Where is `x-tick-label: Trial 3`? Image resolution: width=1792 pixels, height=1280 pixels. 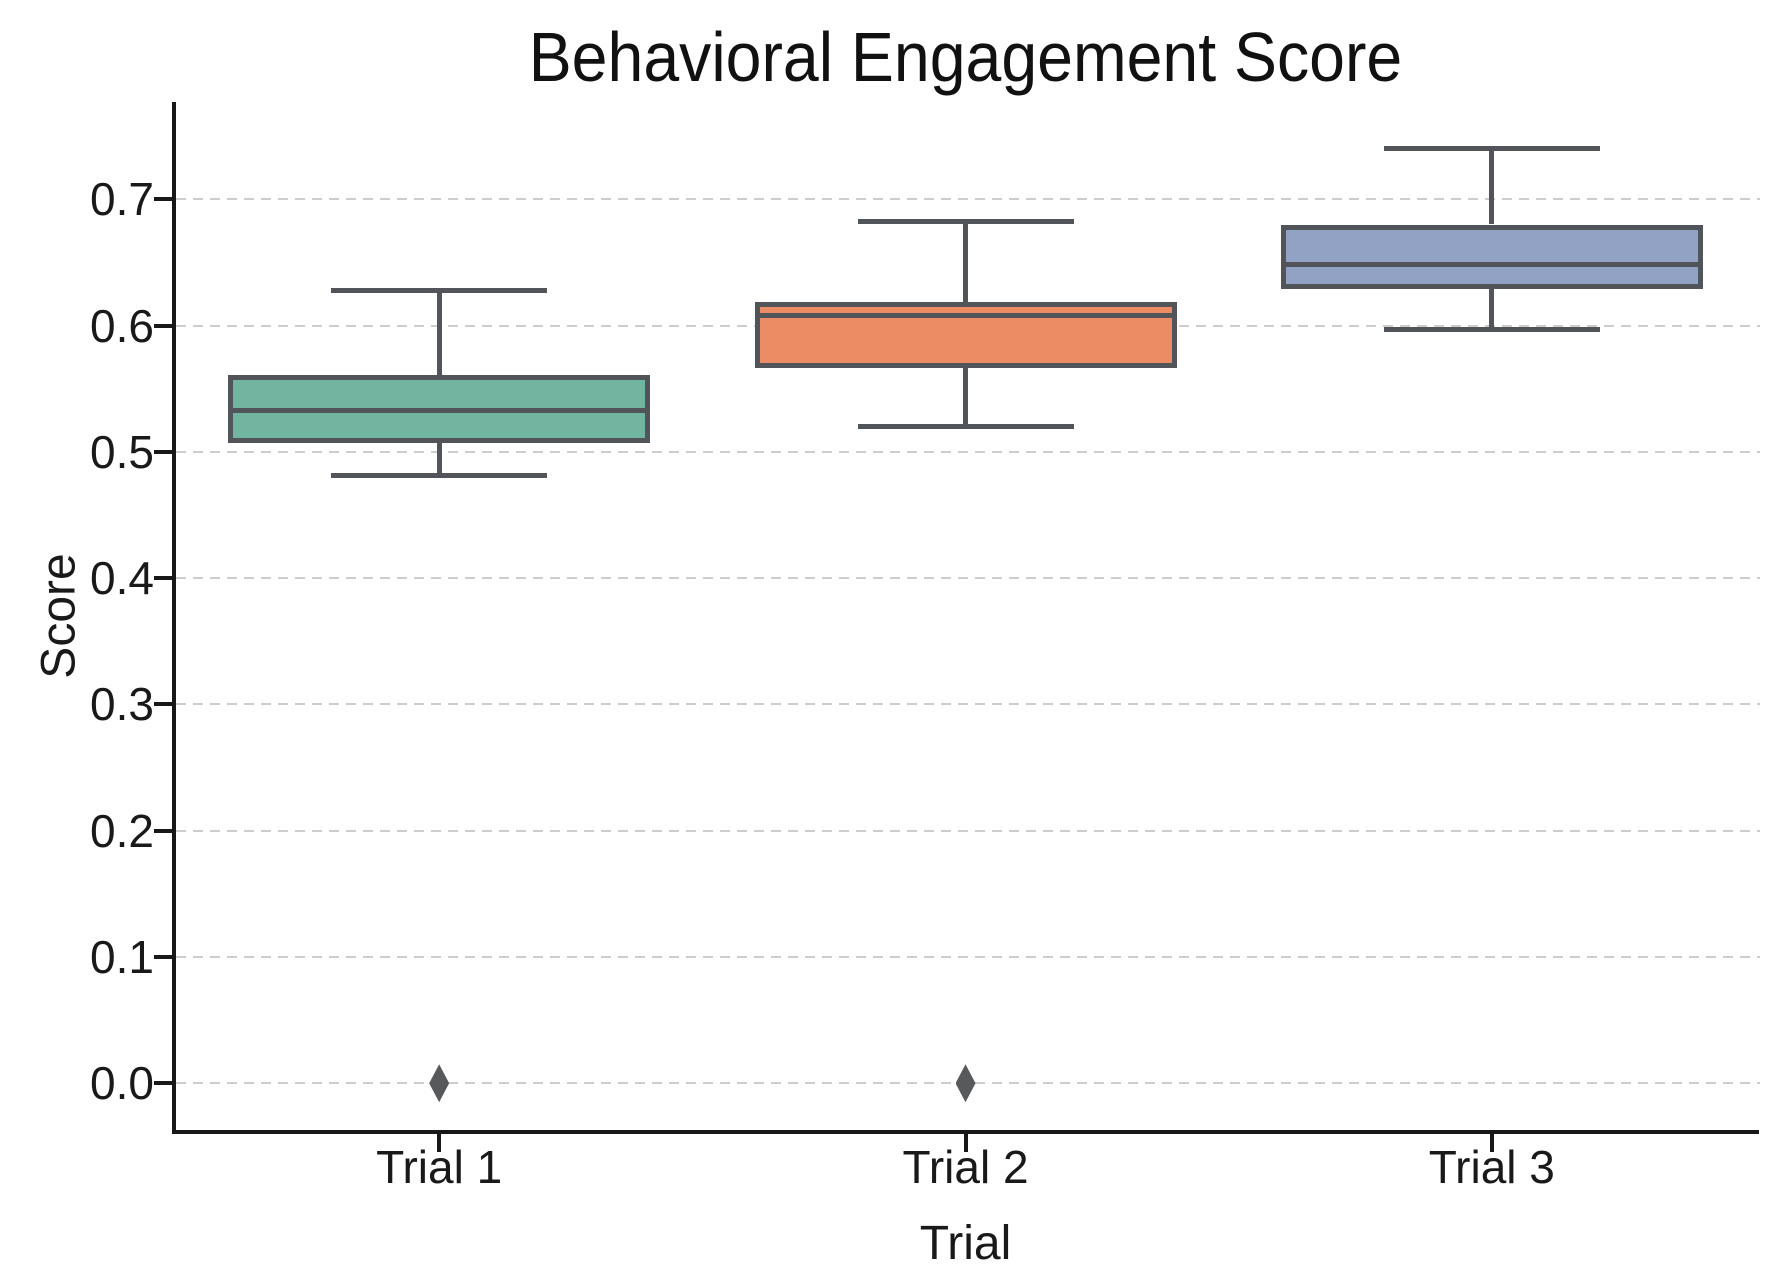 x-tick-label: Trial 3 is located at coordinates (1491, 1167).